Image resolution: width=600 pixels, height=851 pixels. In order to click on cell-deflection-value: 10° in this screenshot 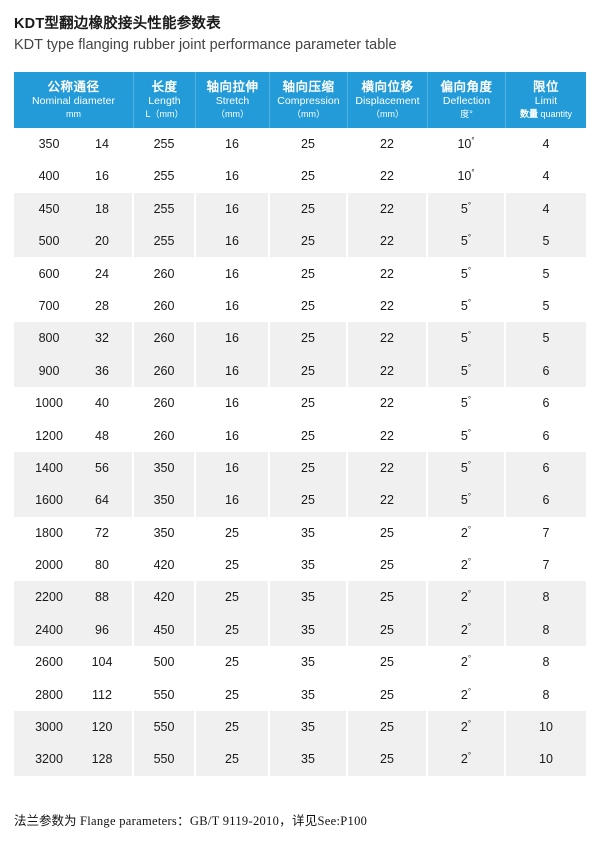, I will do `click(466, 176)`.